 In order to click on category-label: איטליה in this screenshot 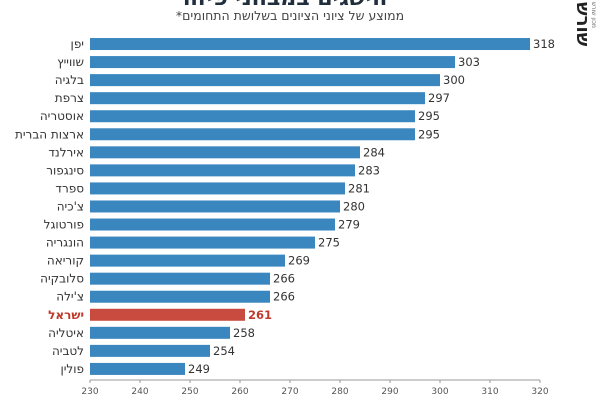, I will do `click(66, 333)`.